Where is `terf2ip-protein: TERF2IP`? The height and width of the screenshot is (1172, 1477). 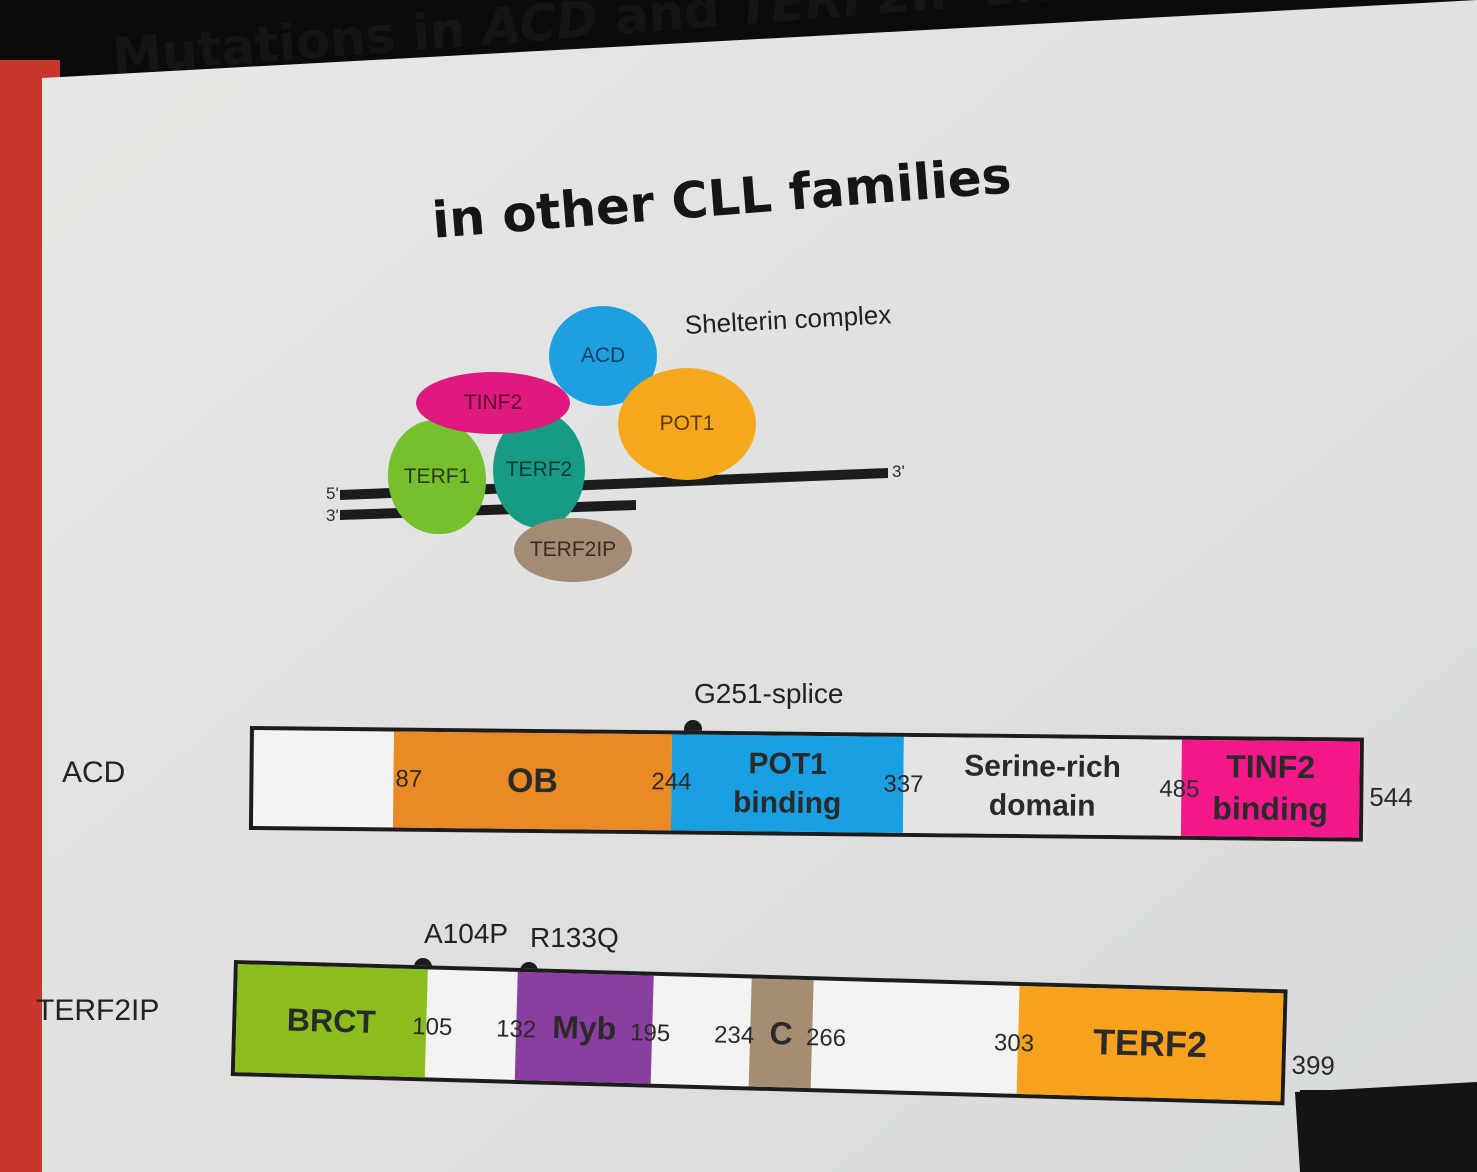 terf2ip-protein: TERF2IP is located at coordinates (573, 550).